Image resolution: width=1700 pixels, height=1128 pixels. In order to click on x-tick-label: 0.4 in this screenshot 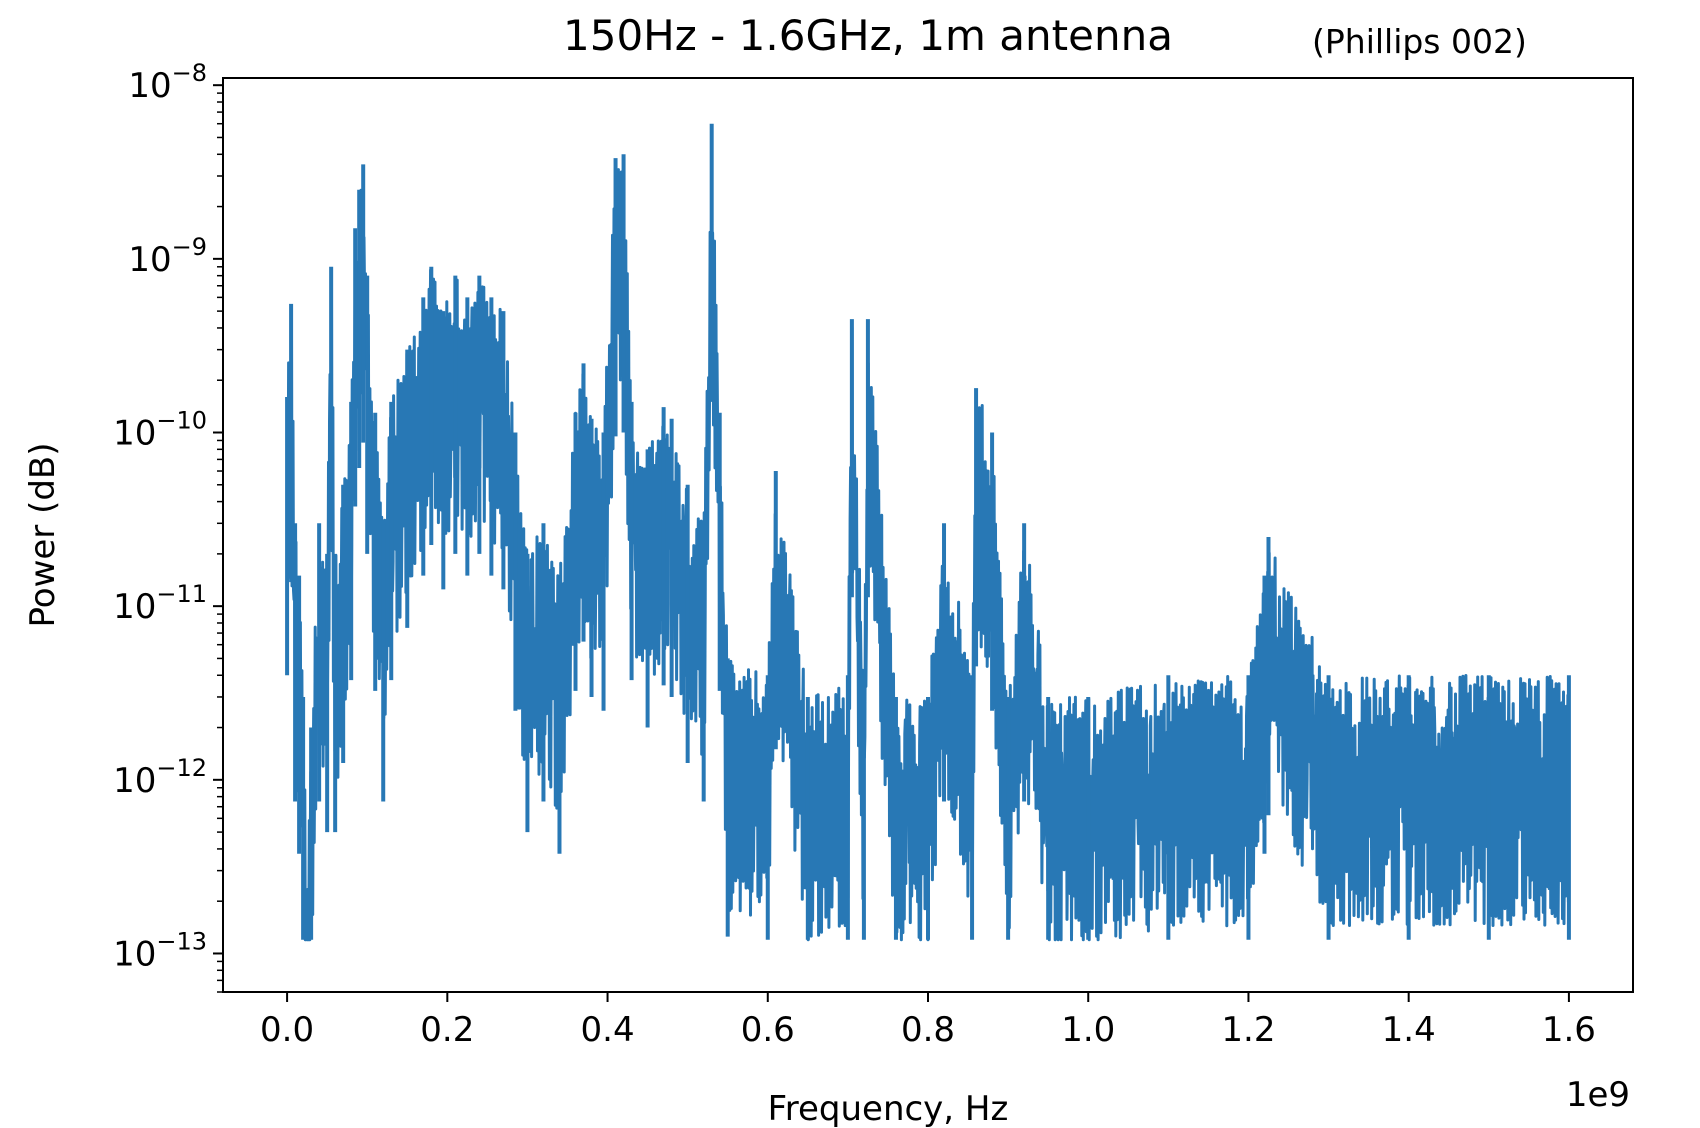, I will do `click(608, 1030)`.